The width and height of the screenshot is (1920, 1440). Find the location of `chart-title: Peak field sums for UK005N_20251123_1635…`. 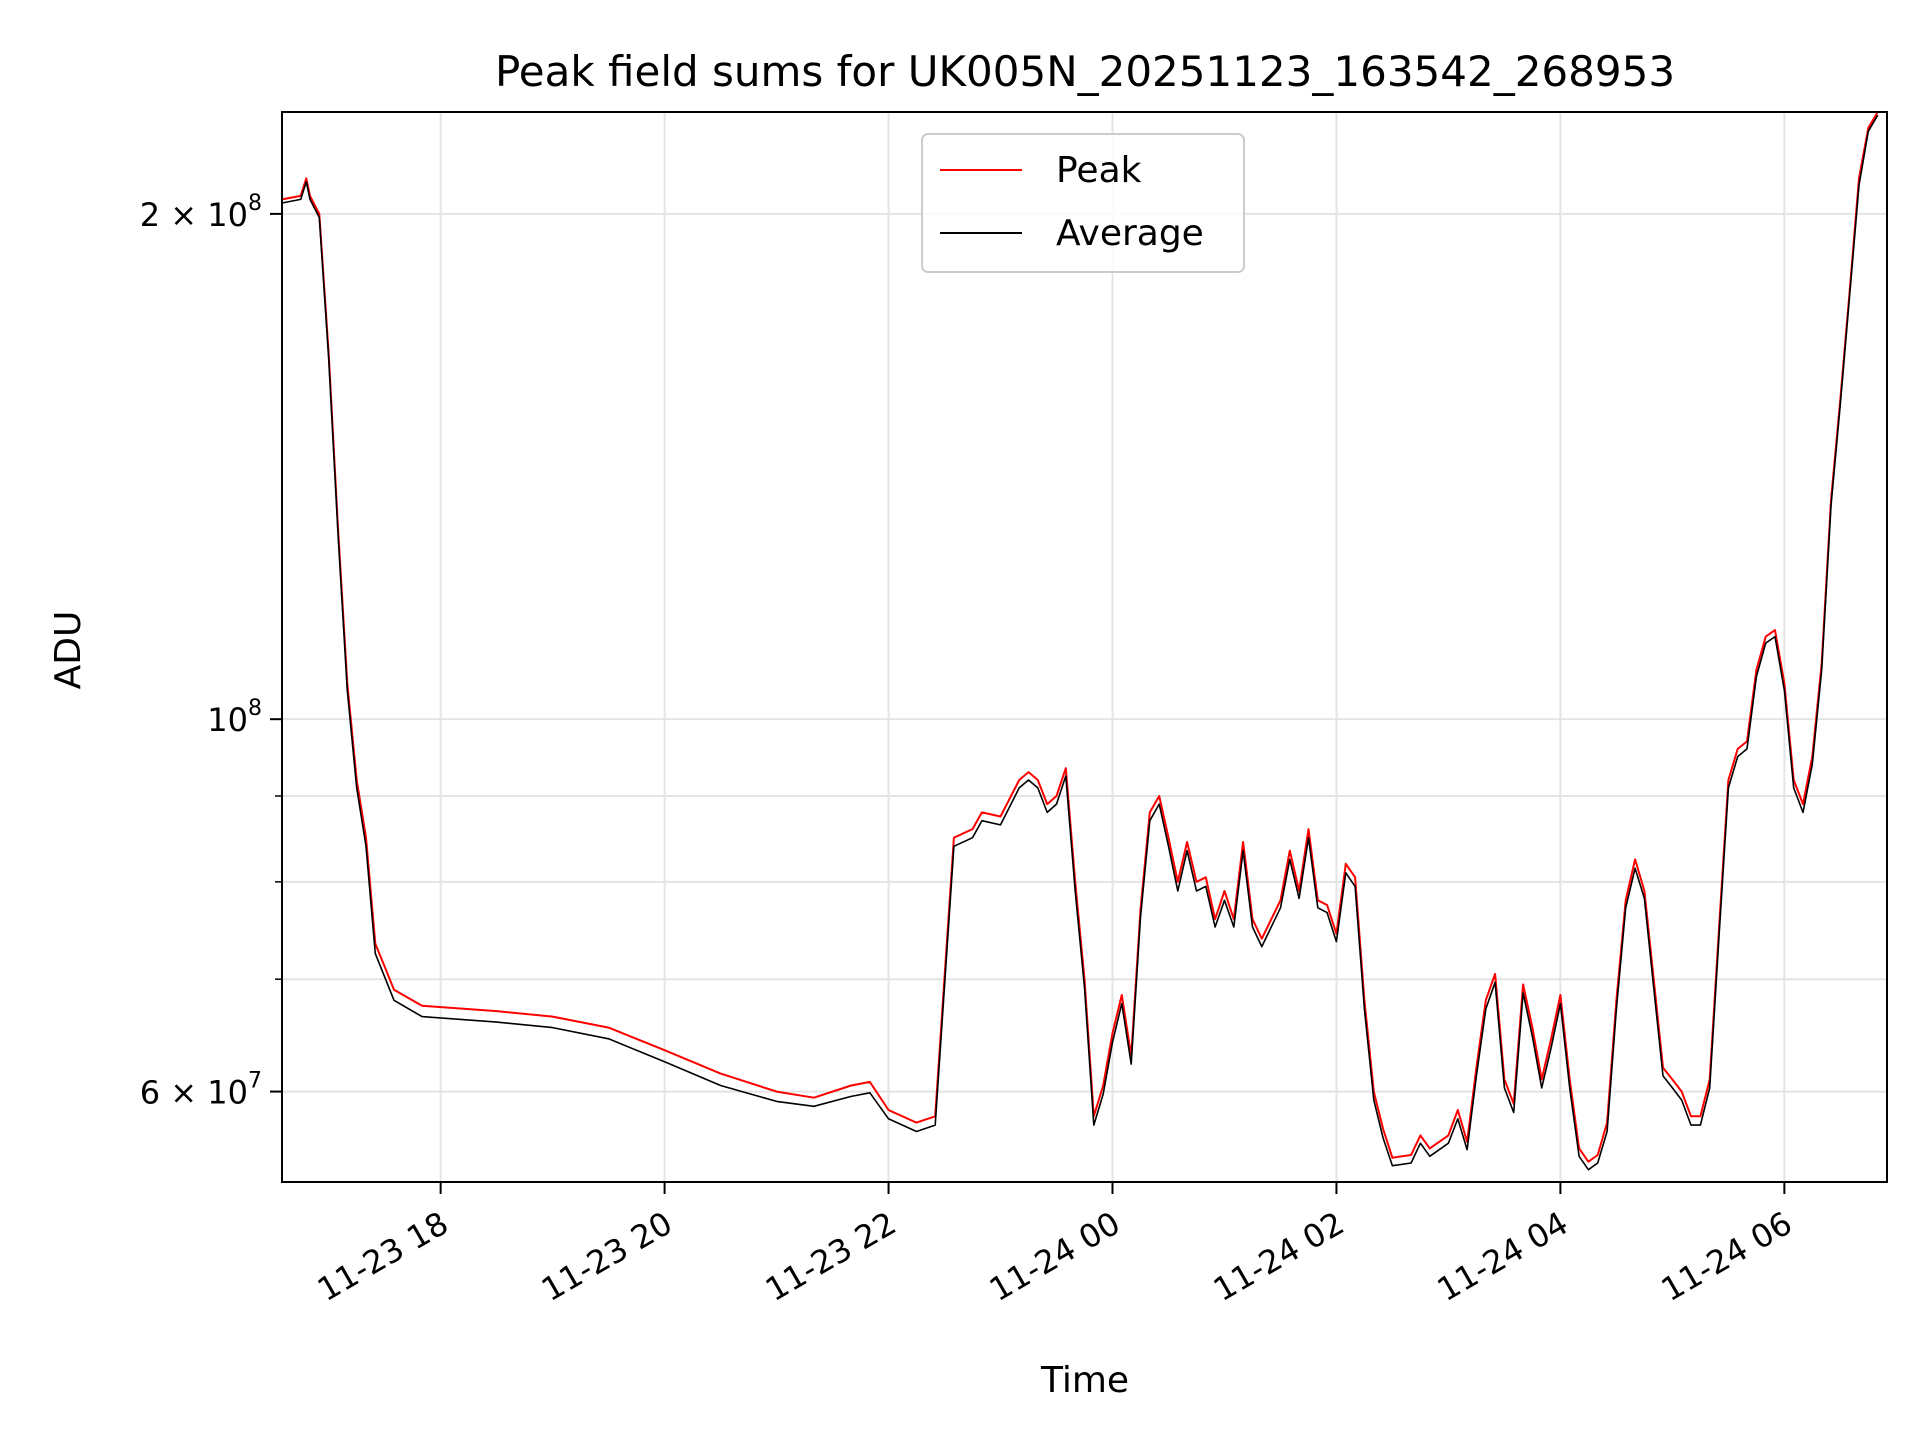

chart-title: Peak field sums for UK005N_20251123_1635… is located at coordinates (1085, 71).